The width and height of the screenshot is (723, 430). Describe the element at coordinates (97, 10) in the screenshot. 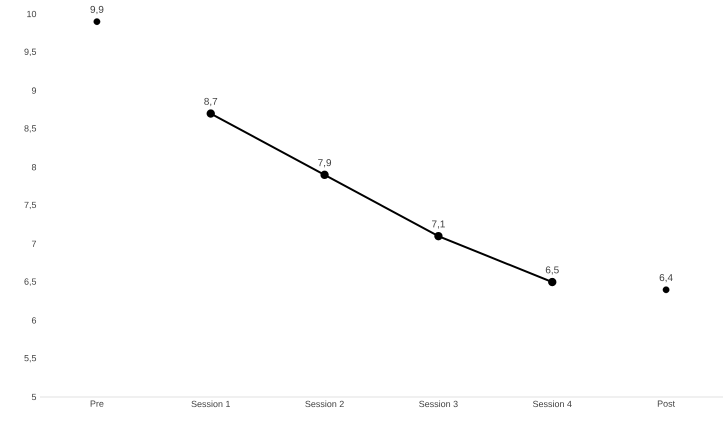

I see `data-label: 9,9` at that location.